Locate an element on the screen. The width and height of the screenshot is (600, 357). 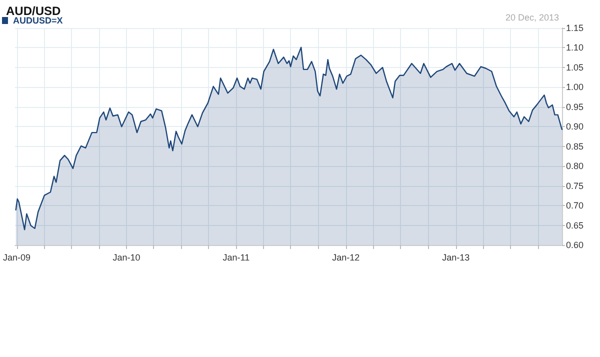
x-tick-label: Jan-11 is located at coordinates (236, 257).